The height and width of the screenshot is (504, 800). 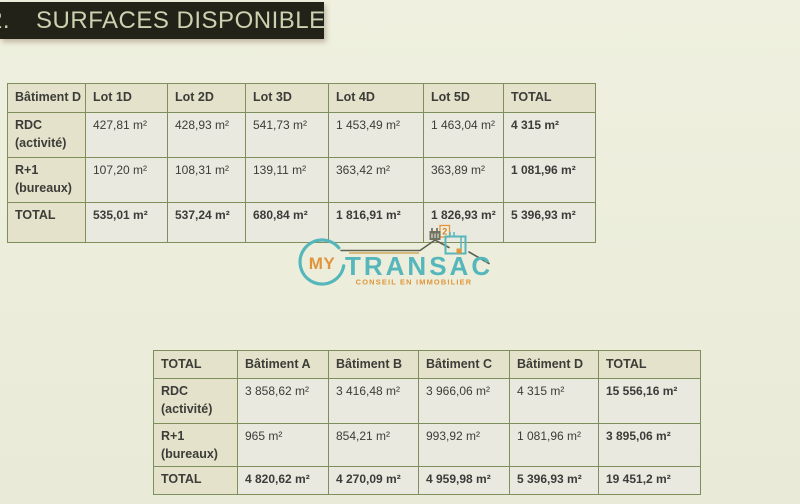 What do you see at coordinates (283, 364) in the screenshot?
I see `column-header: Bâtiment A` at bounding box center [283, 364].